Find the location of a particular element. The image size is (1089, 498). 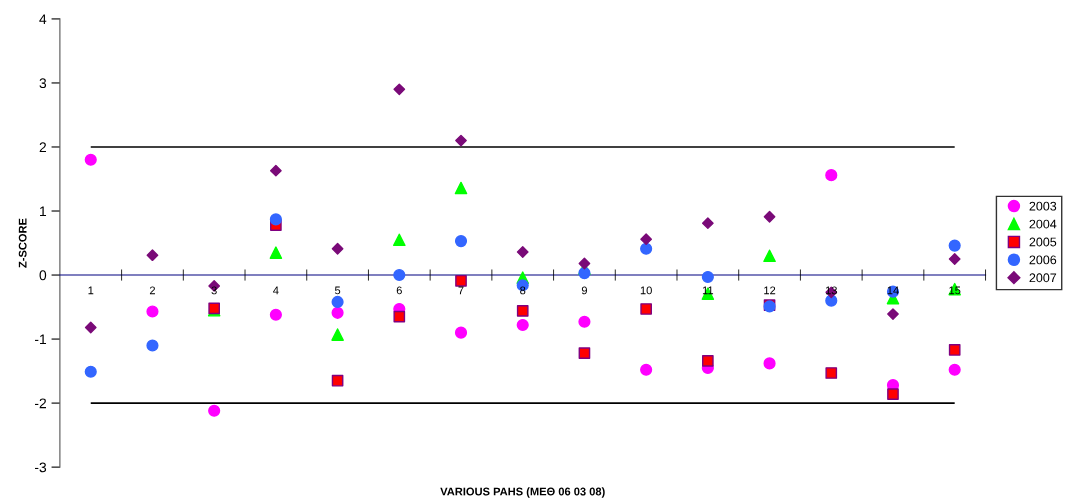

y-tick-label: 4 is located at coordinates (43, 19).